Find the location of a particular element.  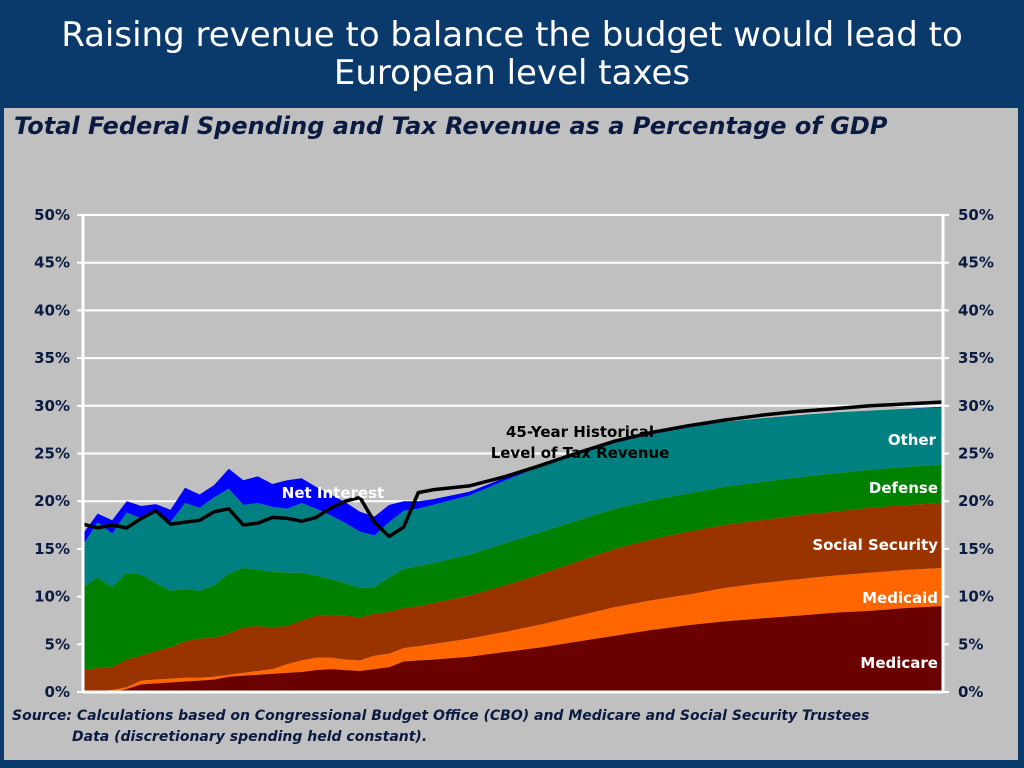

y-tick-label-right: 15% is located at coordinates (976, 549).